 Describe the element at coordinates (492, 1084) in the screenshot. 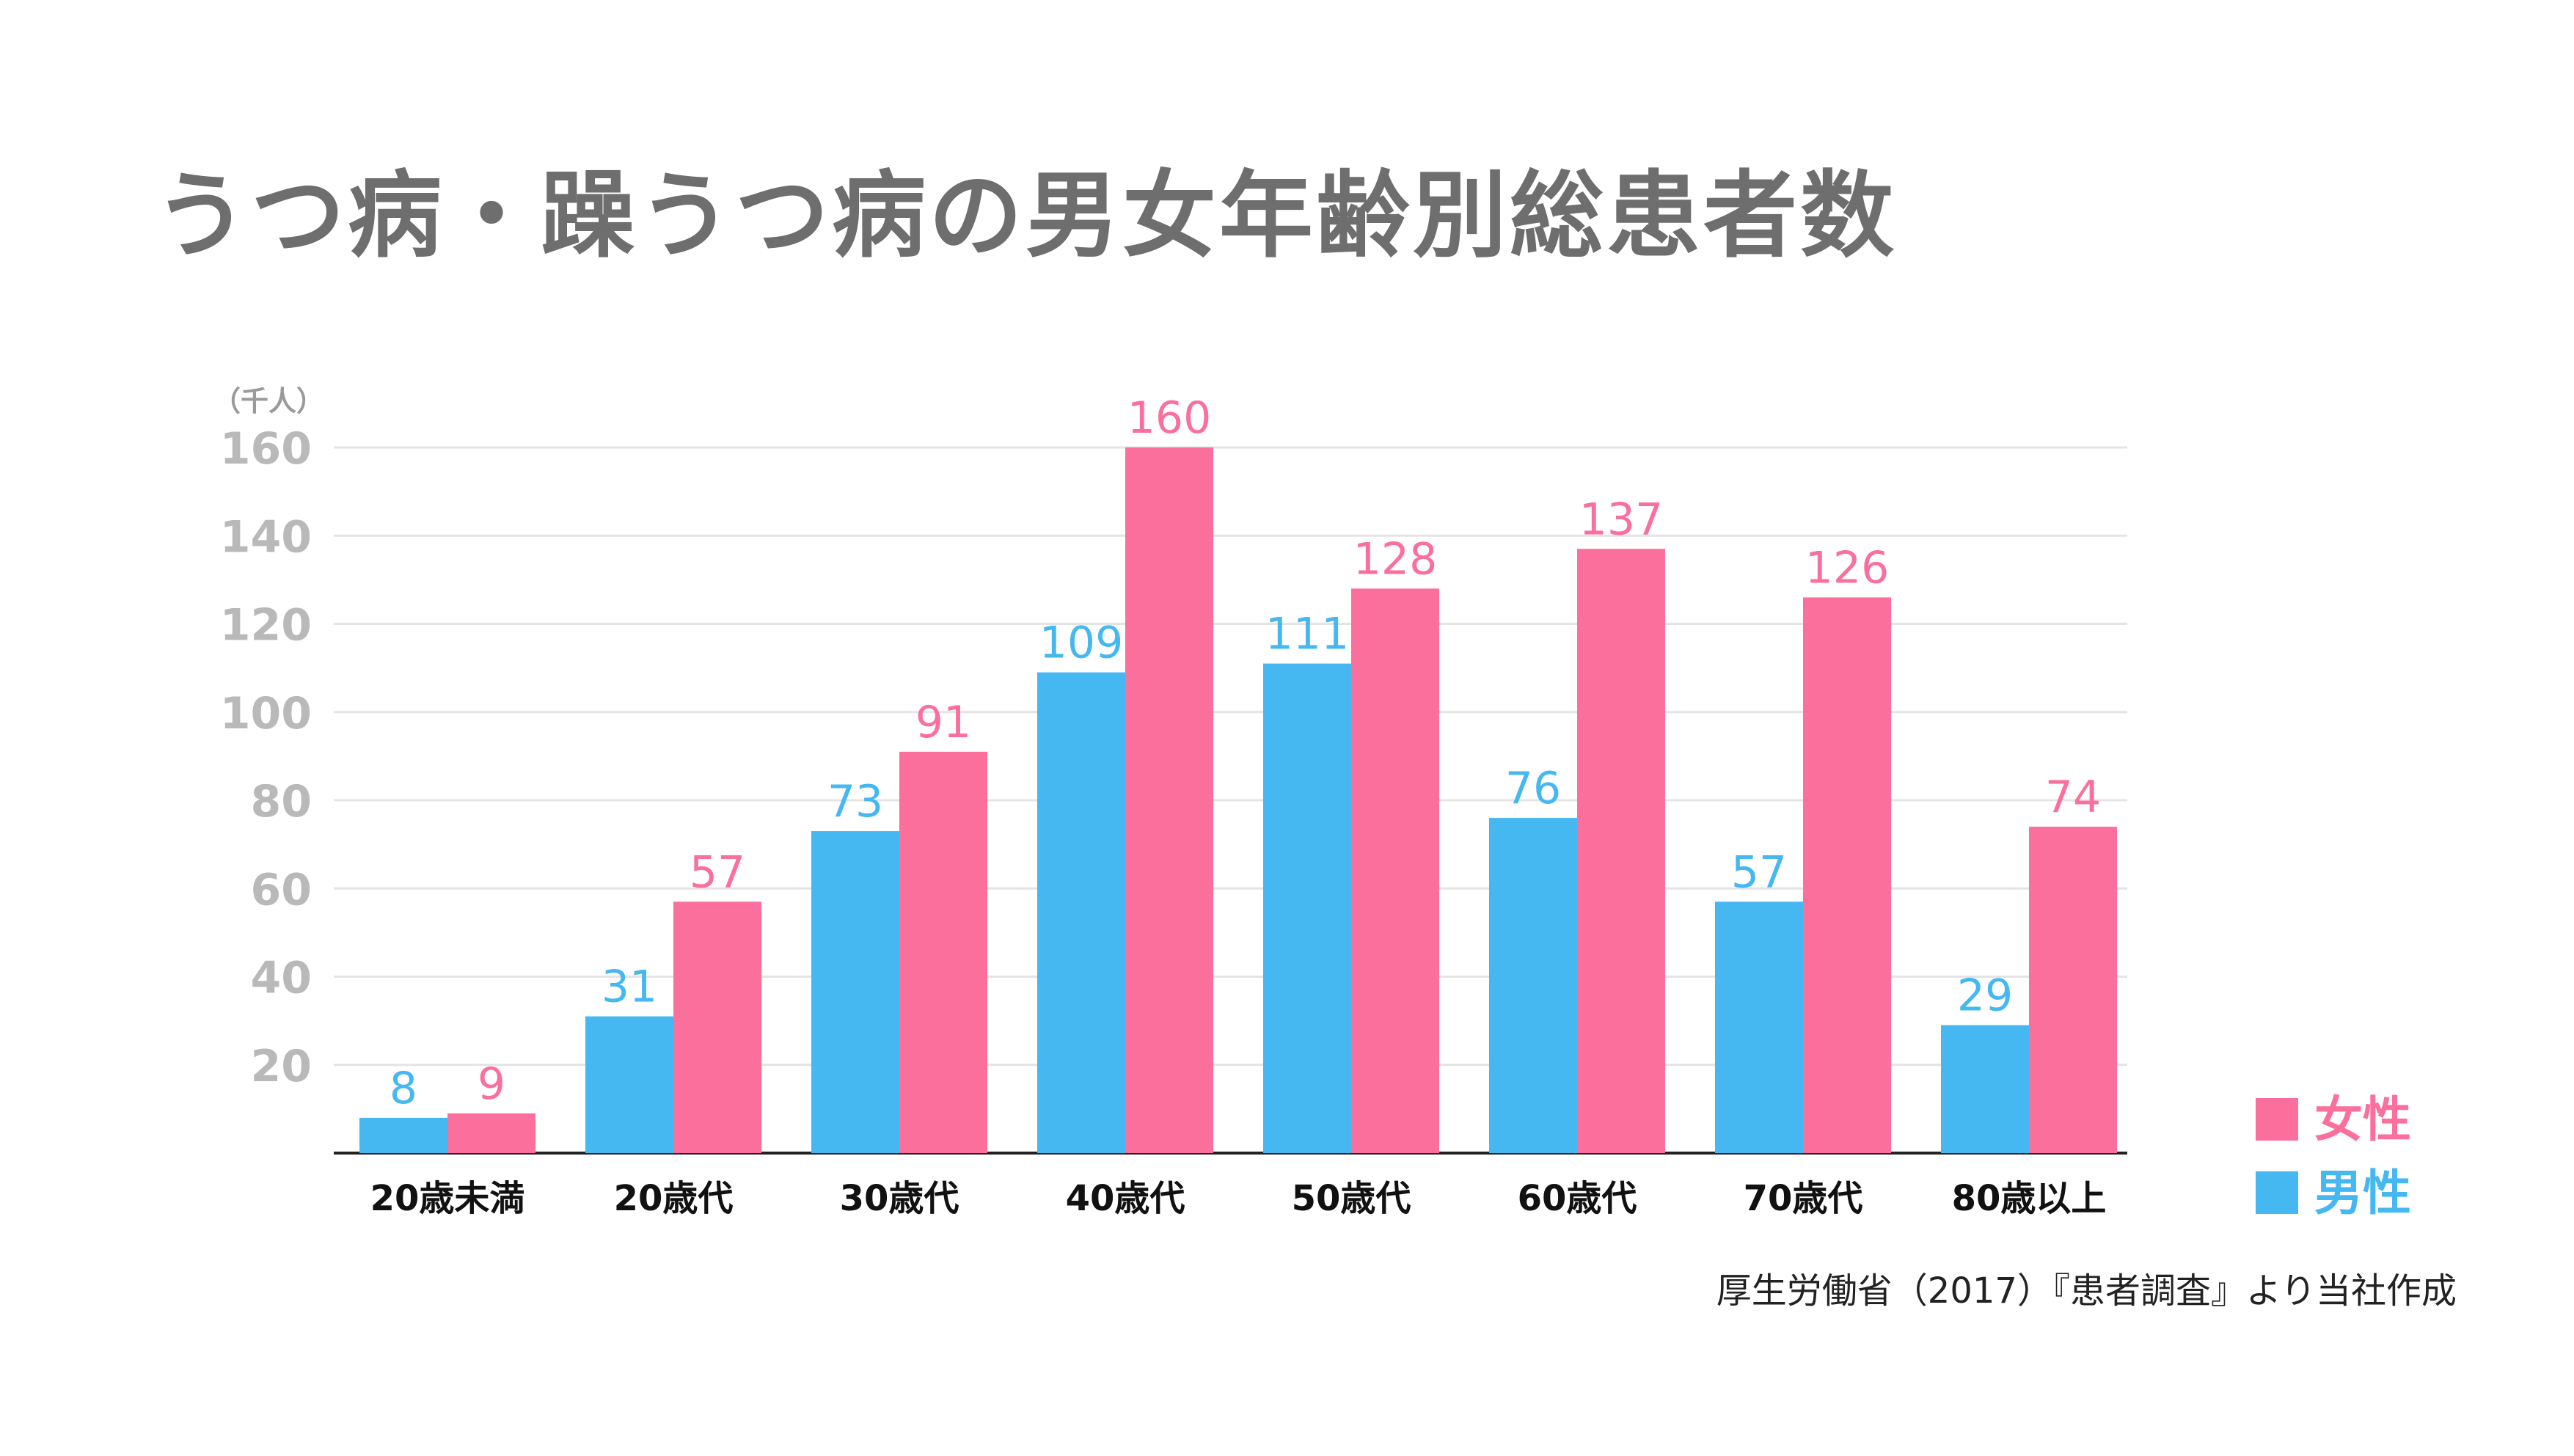

I see `data-label: 9` at that location.